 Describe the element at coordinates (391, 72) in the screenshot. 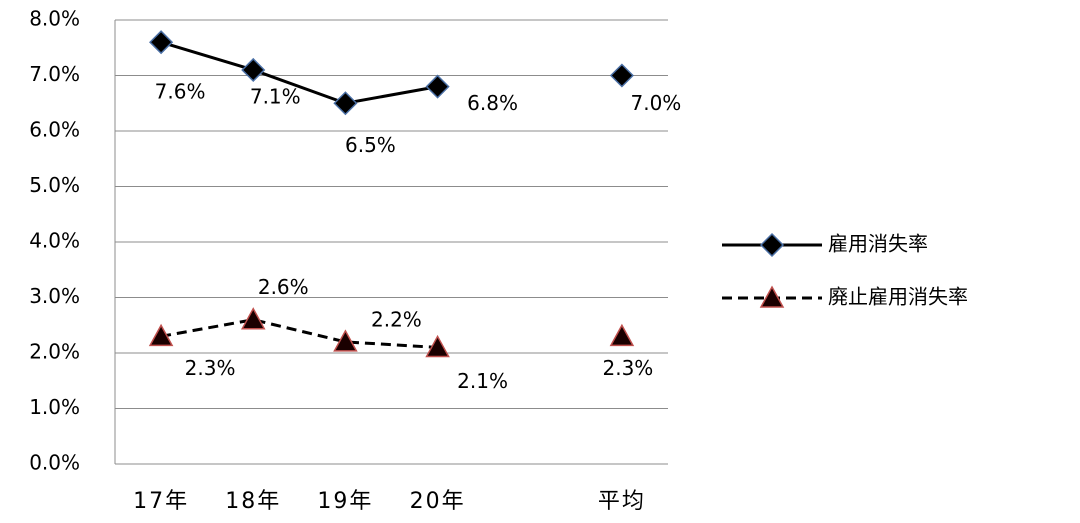

I see `series-line` at that location.